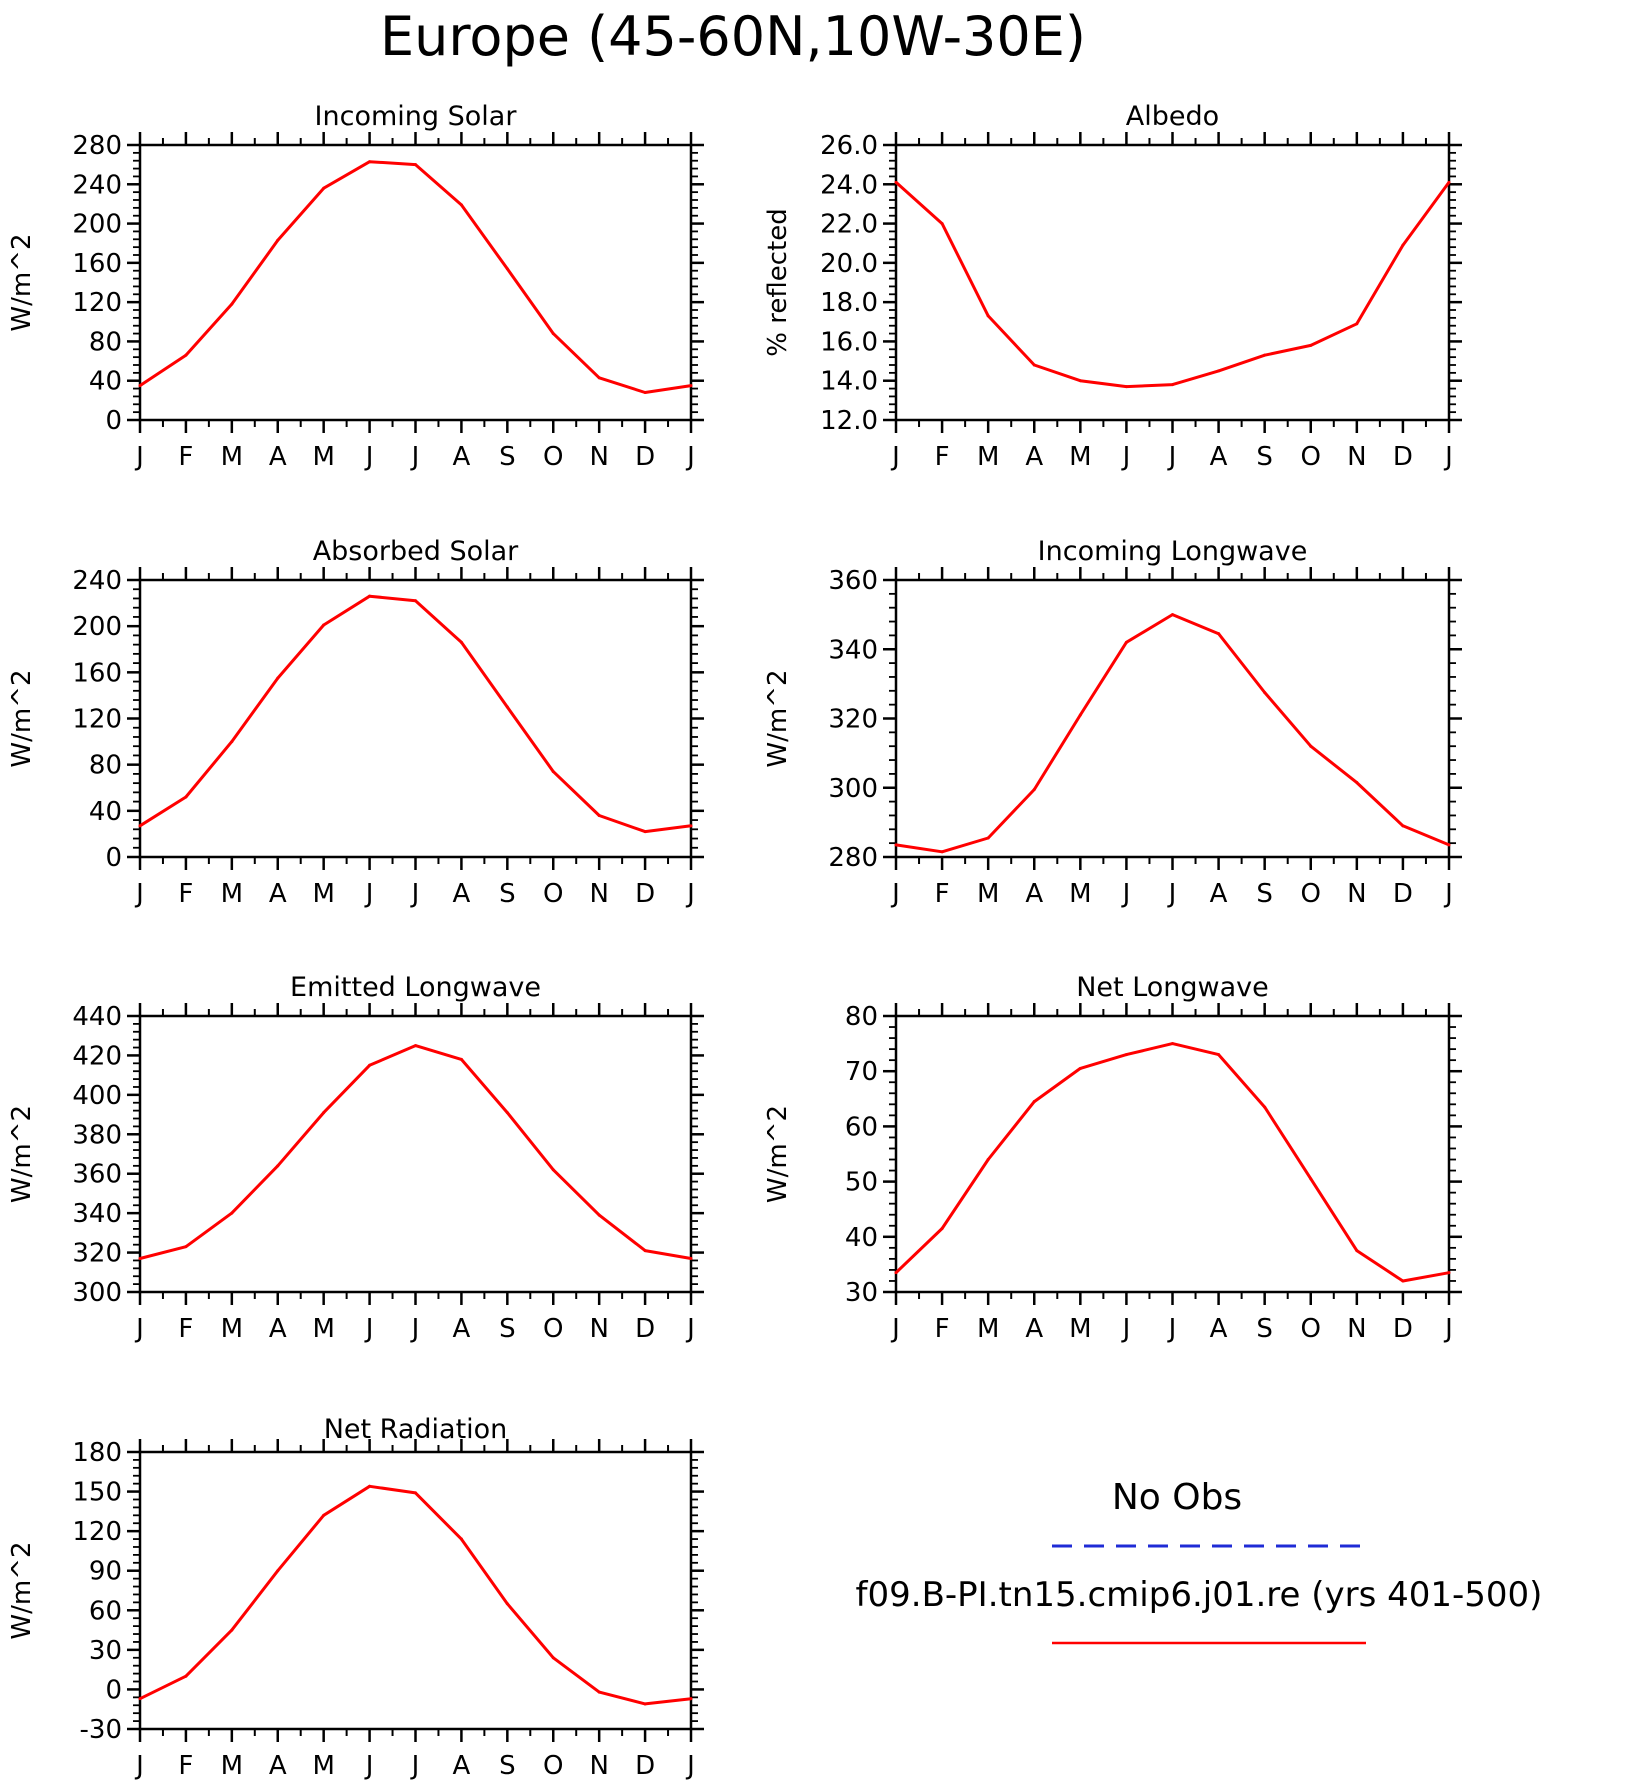 The height and width of the screenshot is (1783, 1650). I want to click on panel-title: Net Radiation, so click(416, 1429).